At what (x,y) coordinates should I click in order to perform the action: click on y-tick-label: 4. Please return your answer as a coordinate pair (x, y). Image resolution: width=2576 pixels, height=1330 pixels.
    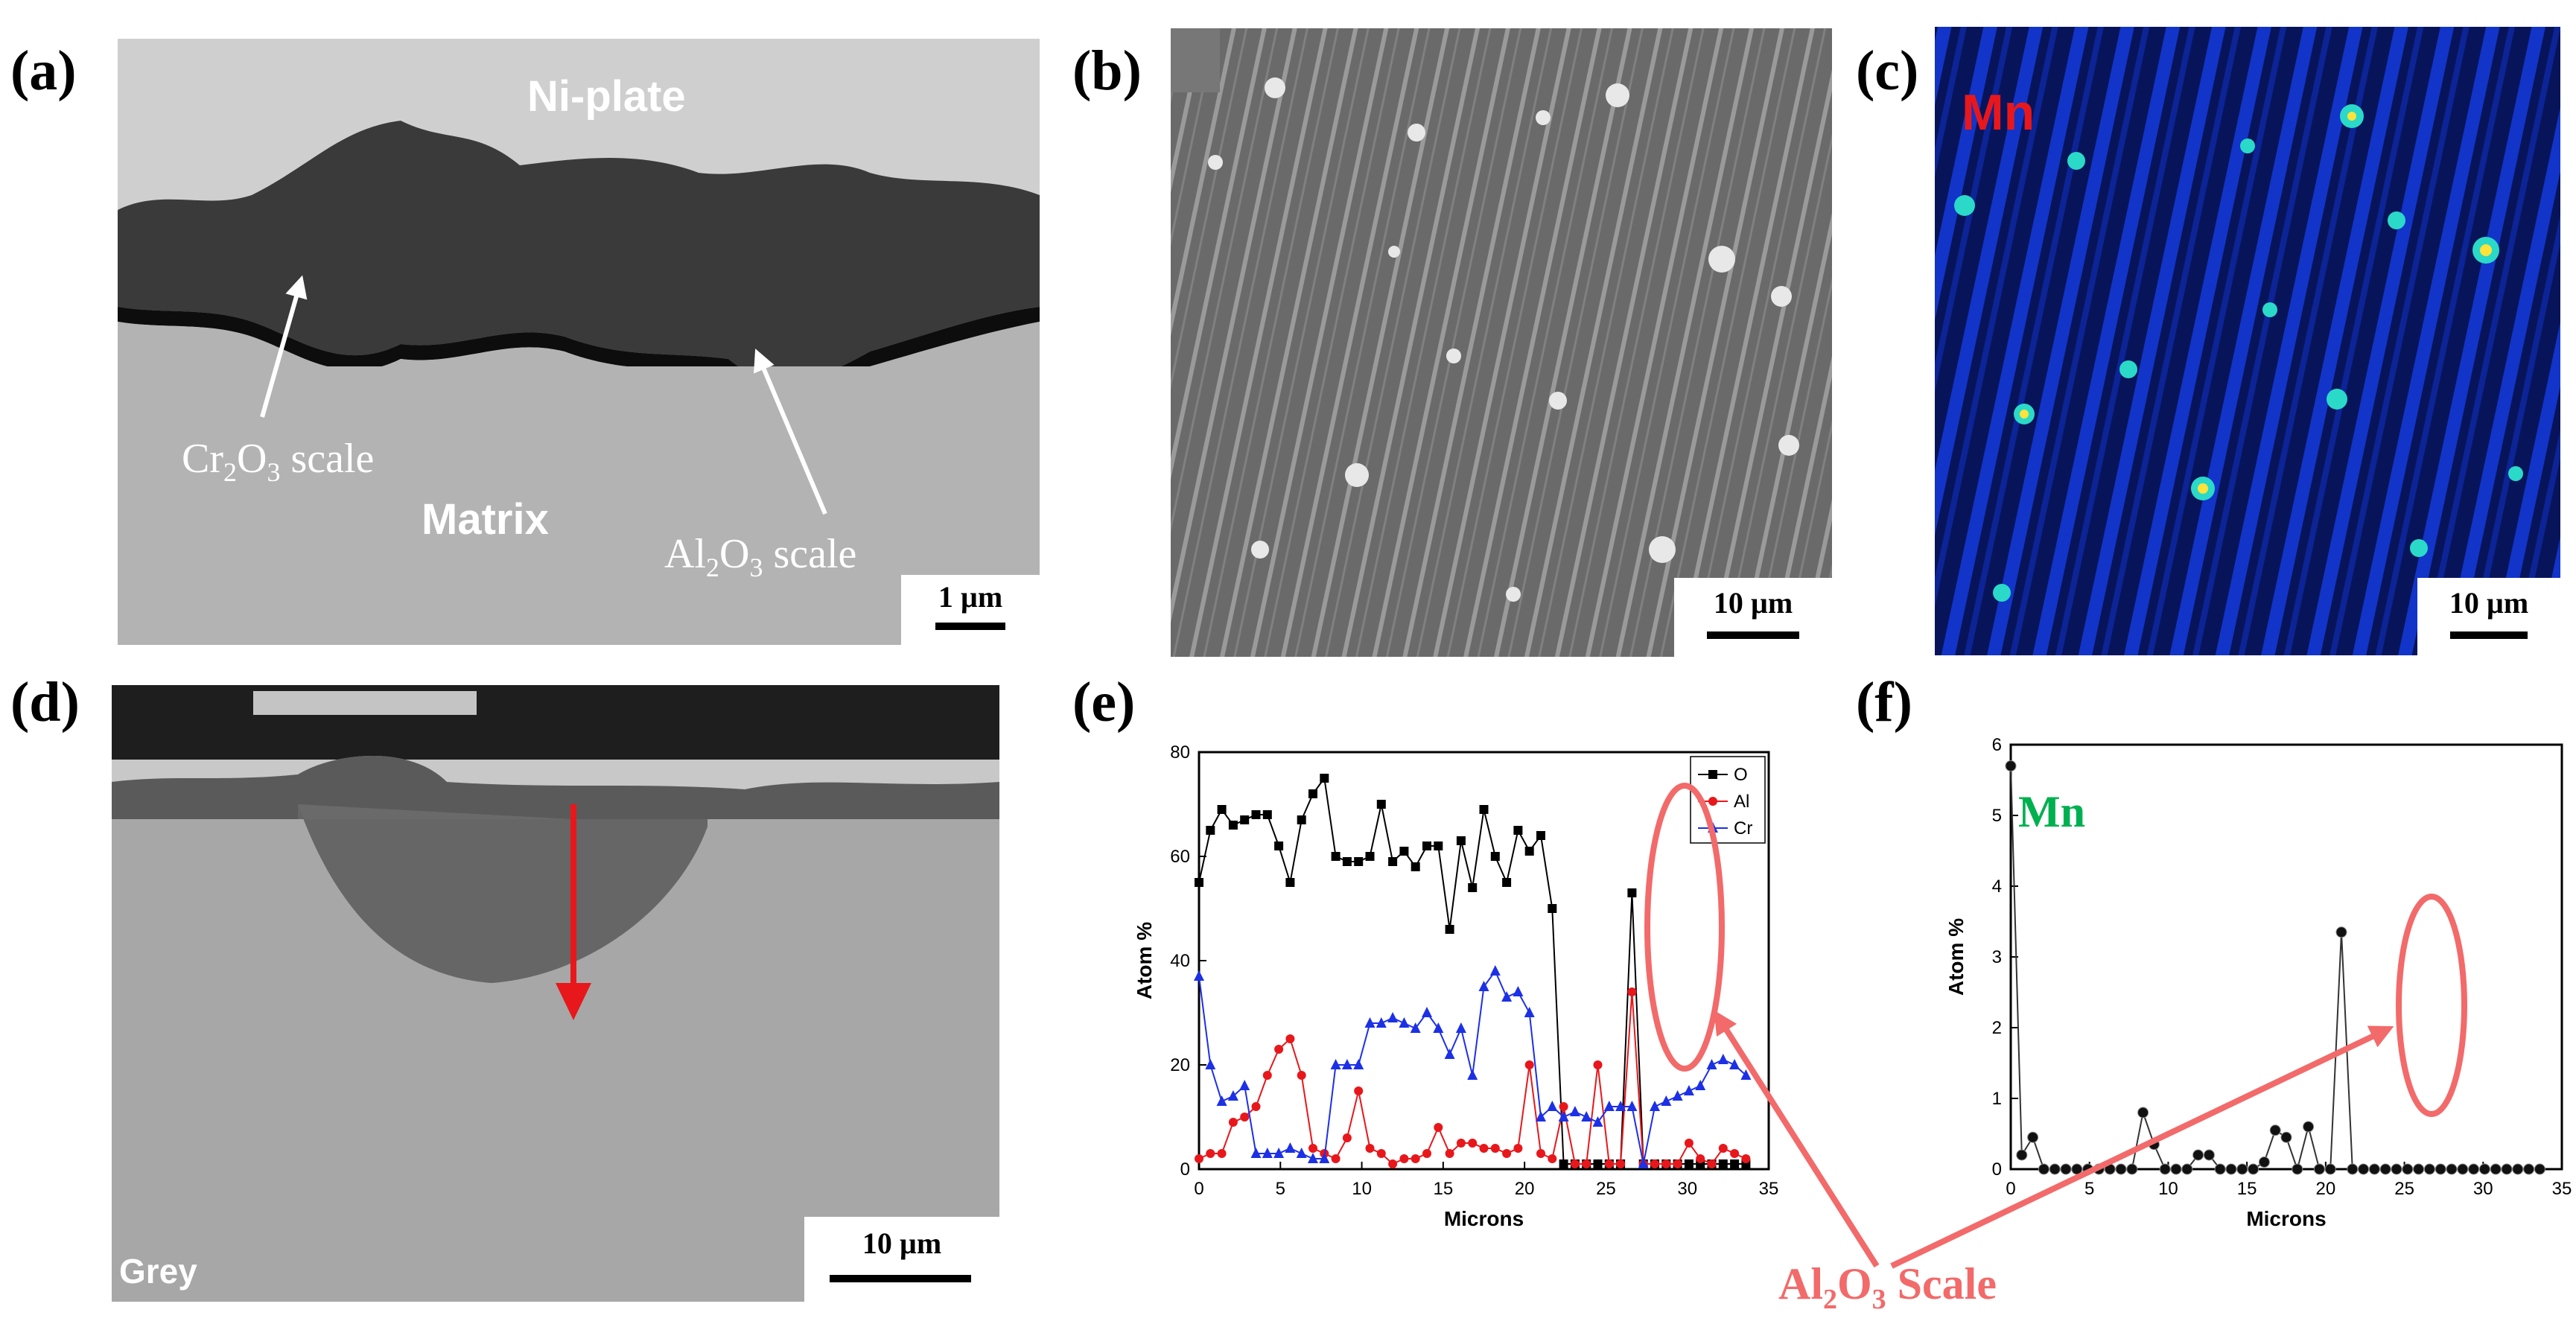
    Looking at the image, I should click on (1997, 886).